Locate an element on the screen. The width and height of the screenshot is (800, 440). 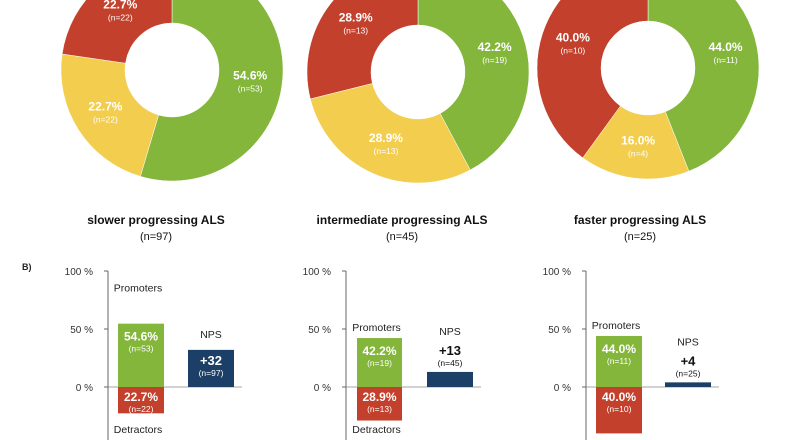
donut-3-count-promoters: (n=11) is located at coordinates (726, 60).